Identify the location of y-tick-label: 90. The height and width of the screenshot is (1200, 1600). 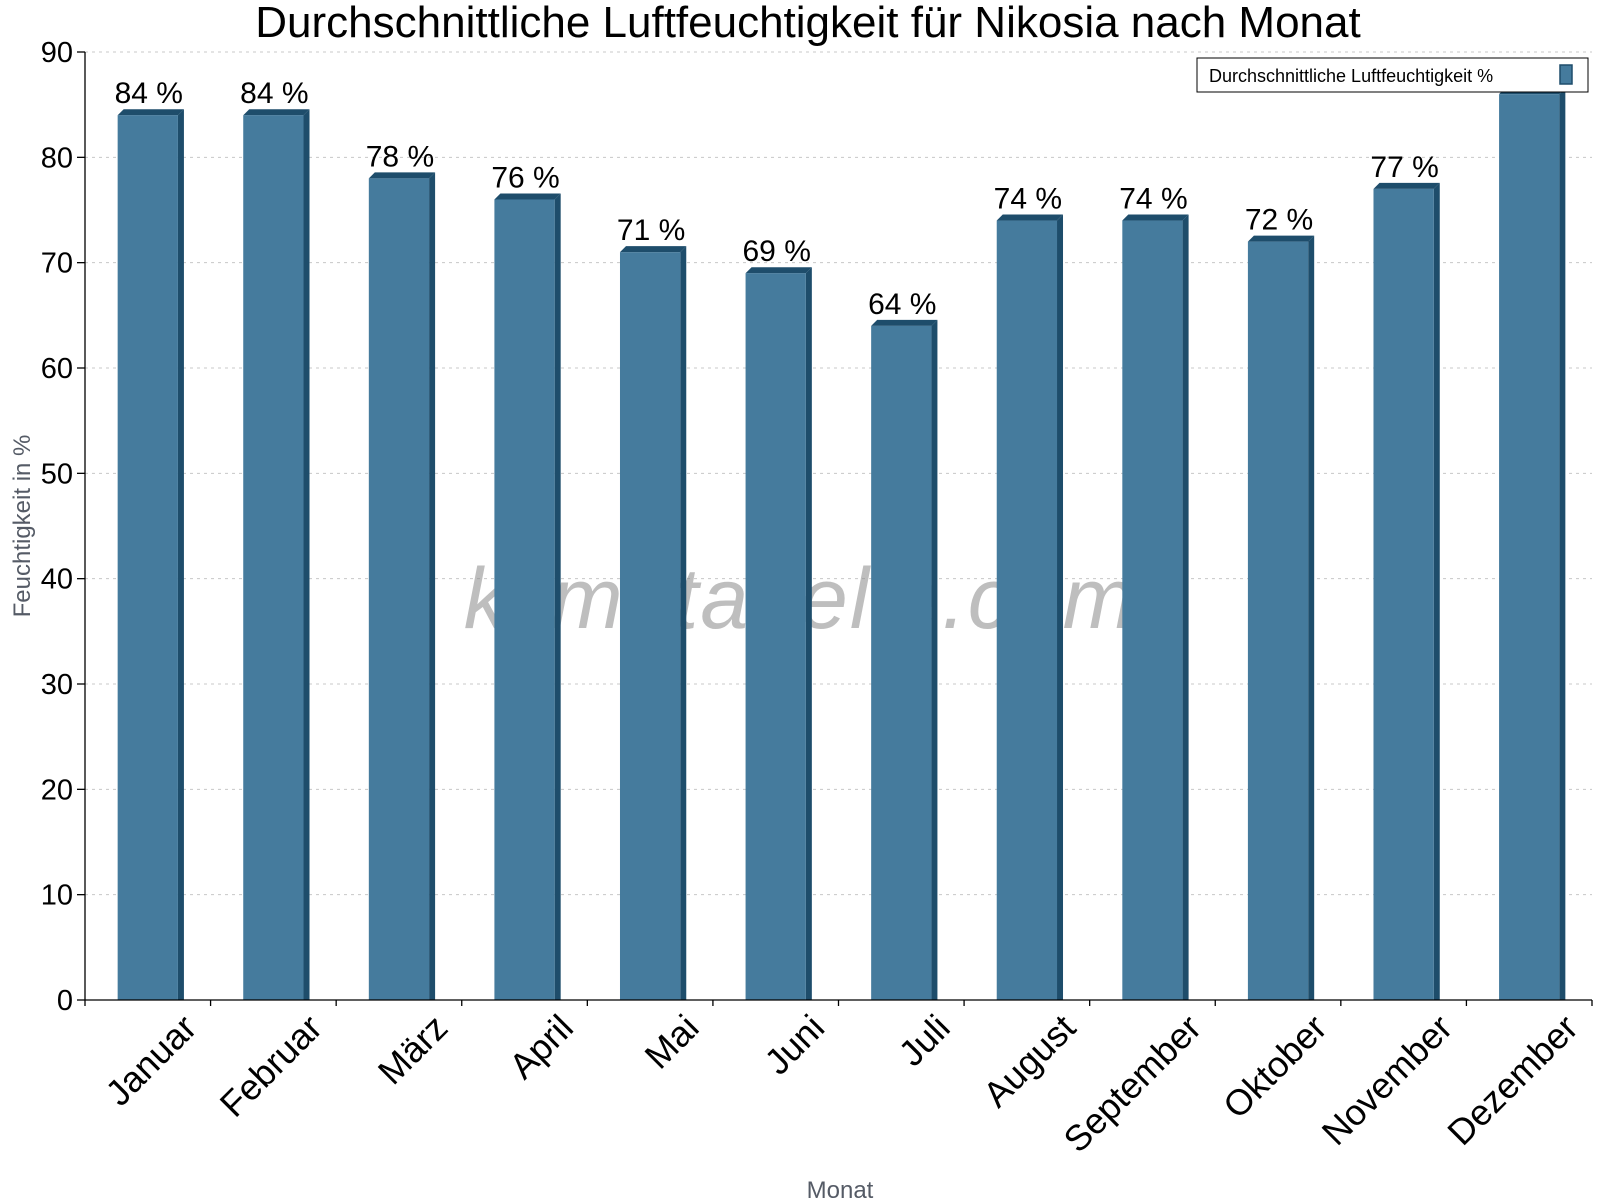
(57, 53).